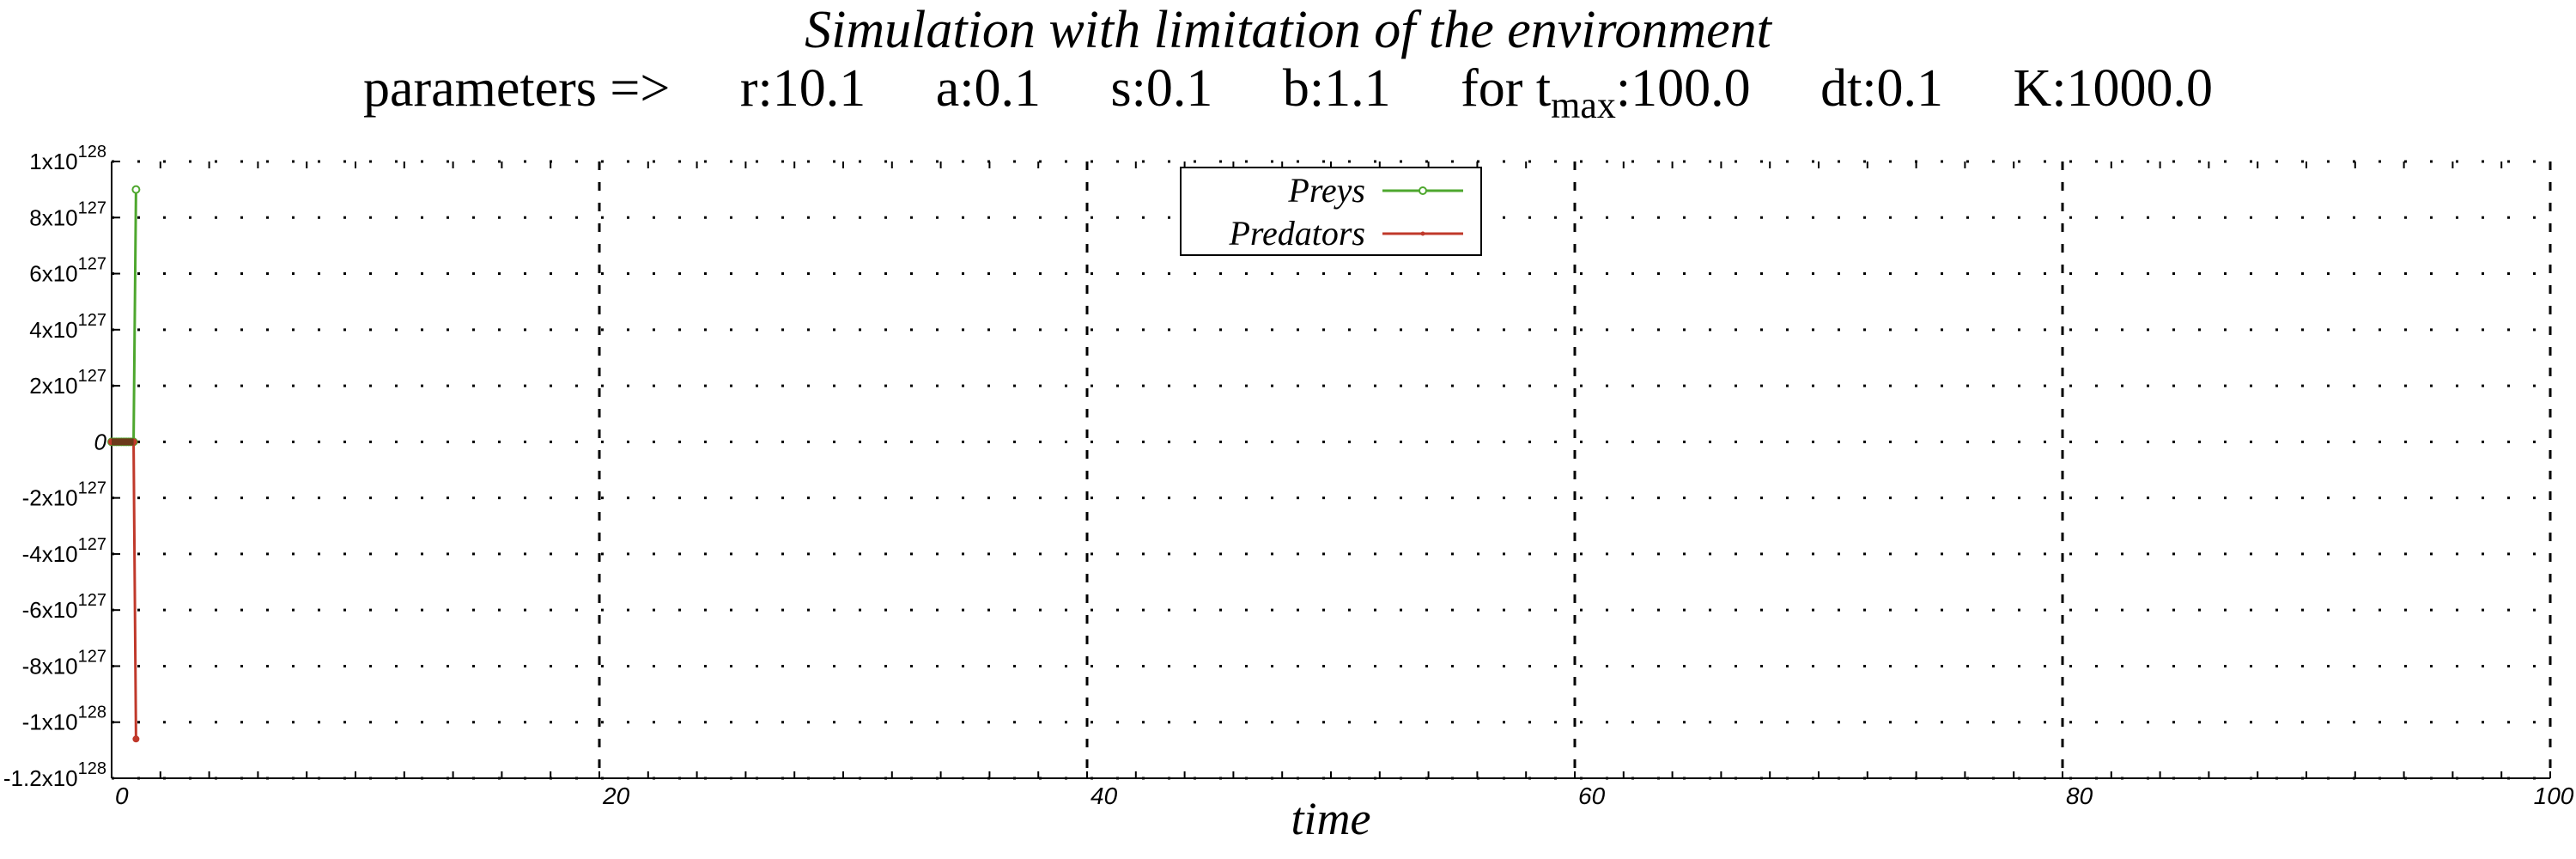 The width and height of the screenshot is (2576, 859). I want to click on param-k: K:1000.0, so click(2113, 88).